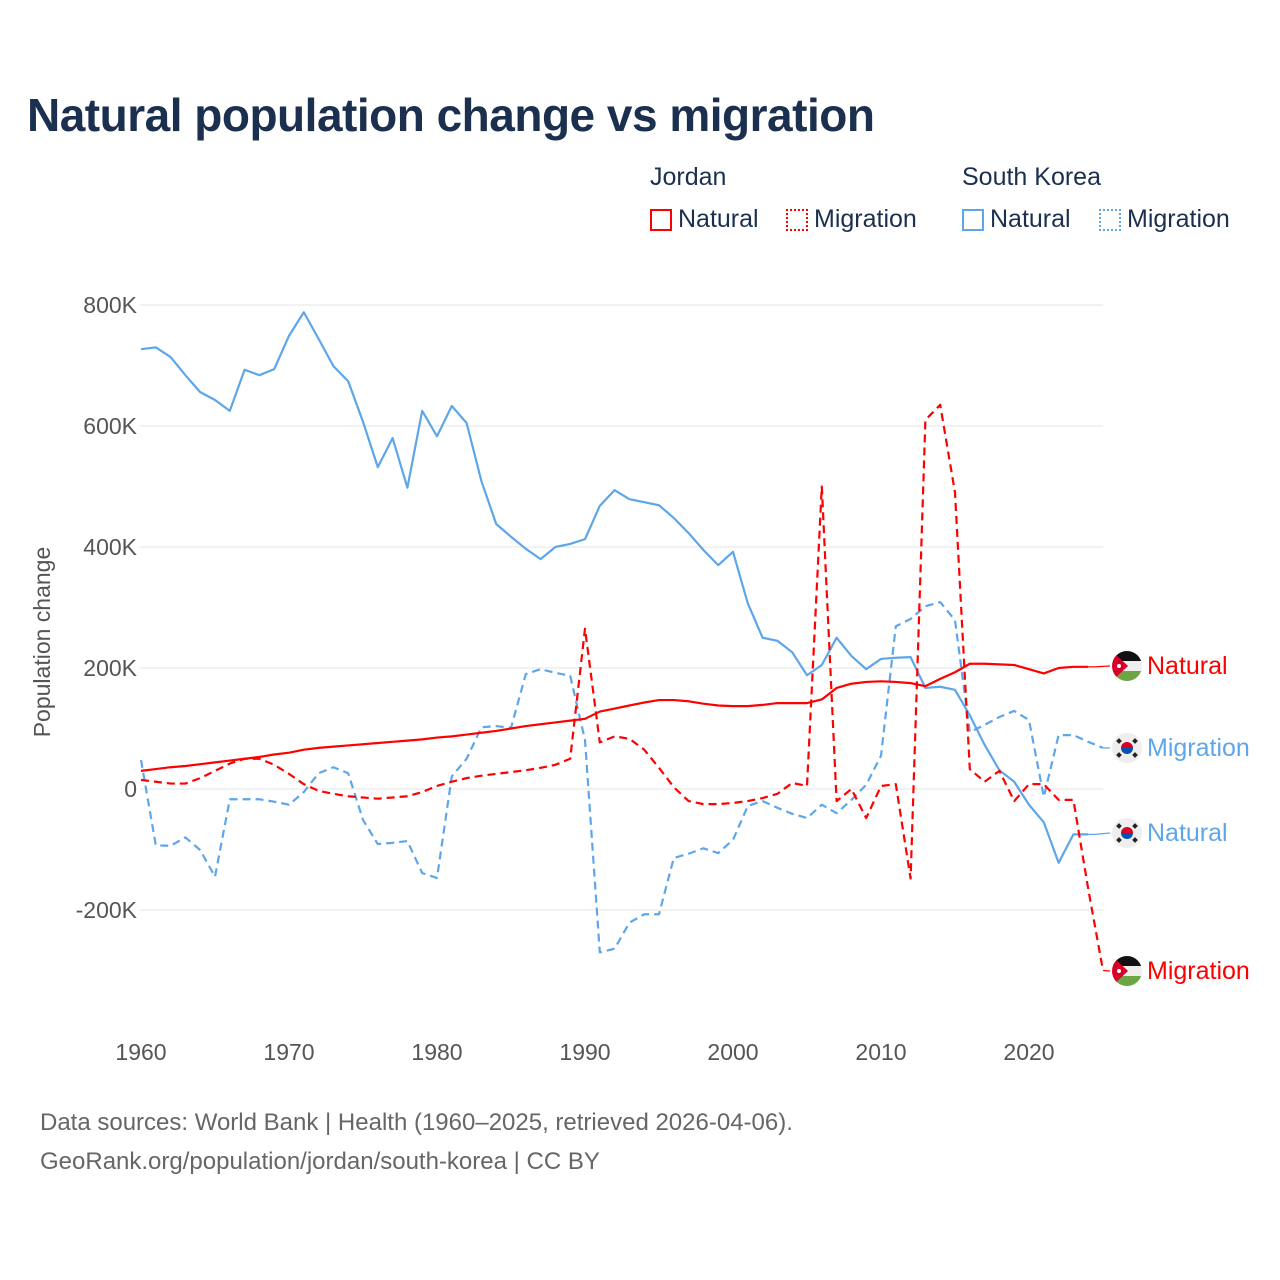 This screenshot has height=1280, width=1280. What do you see at coordinates (436, 1052) in the screenshot?
I see `x-tick-label: 1980` at bounding box center [436, 1052].